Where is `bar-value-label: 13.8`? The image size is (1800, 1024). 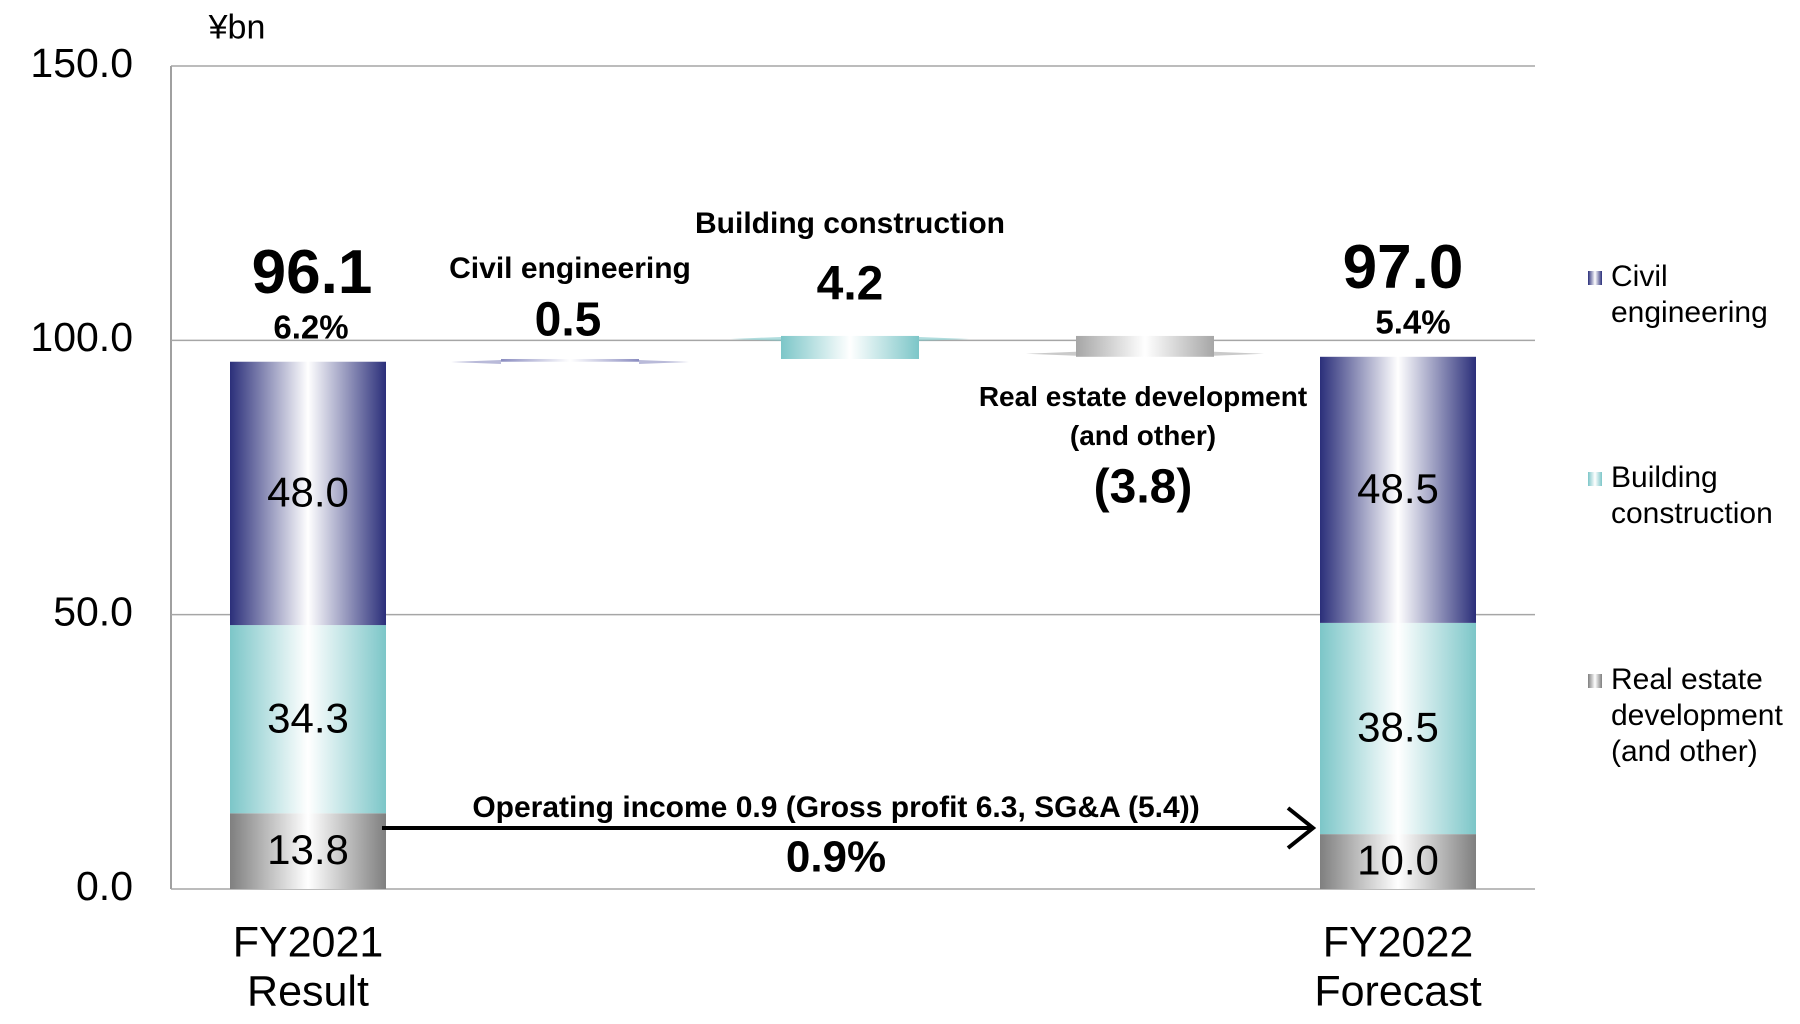 bar-value-label: 13.8 is located at coordinates (308, 849).